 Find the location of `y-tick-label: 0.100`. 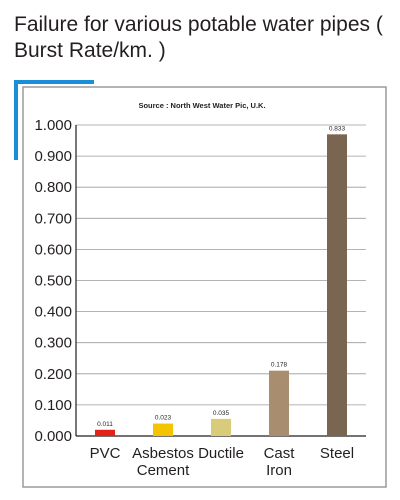

y-tick-label: 0.100 is located at coordinates (53, 405).